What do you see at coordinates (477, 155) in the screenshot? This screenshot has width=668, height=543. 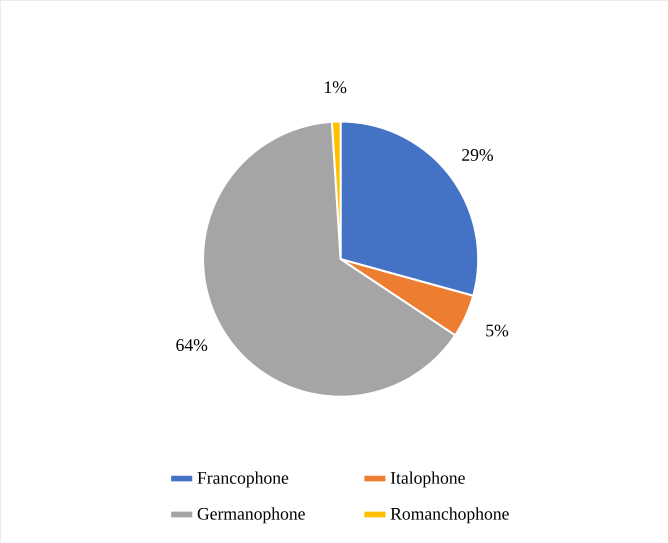 I see `data-label: 29%` at bounding box center [477, 155].